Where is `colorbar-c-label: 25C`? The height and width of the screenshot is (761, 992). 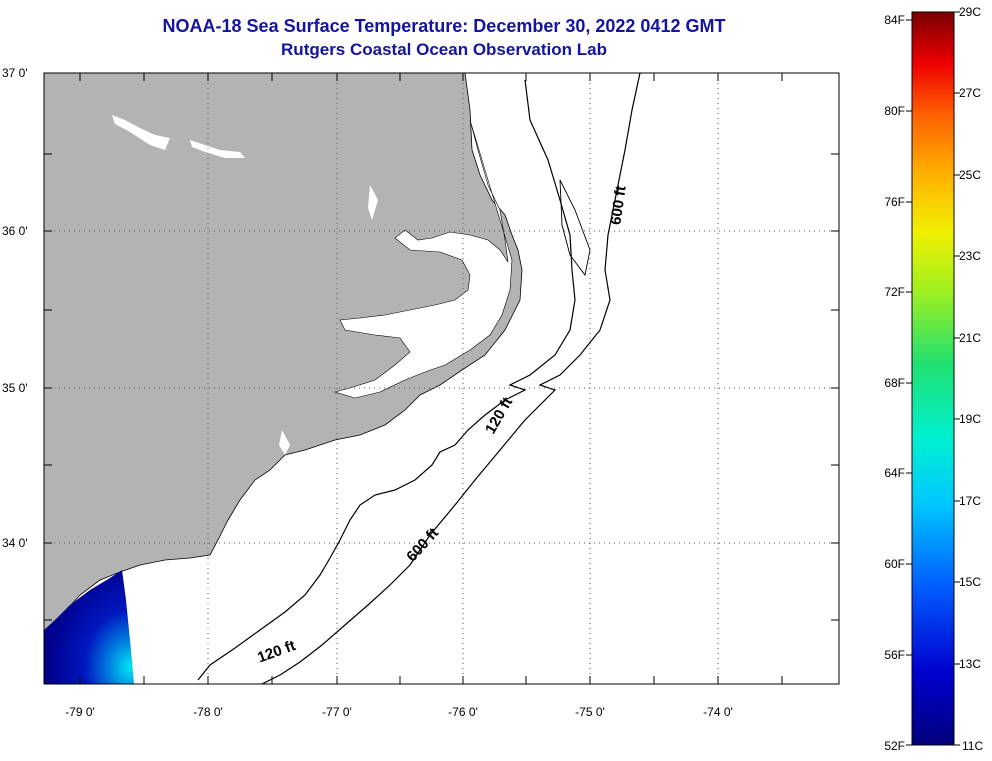
colorbar-c-label: 25C is located at coordinates (970, 175).